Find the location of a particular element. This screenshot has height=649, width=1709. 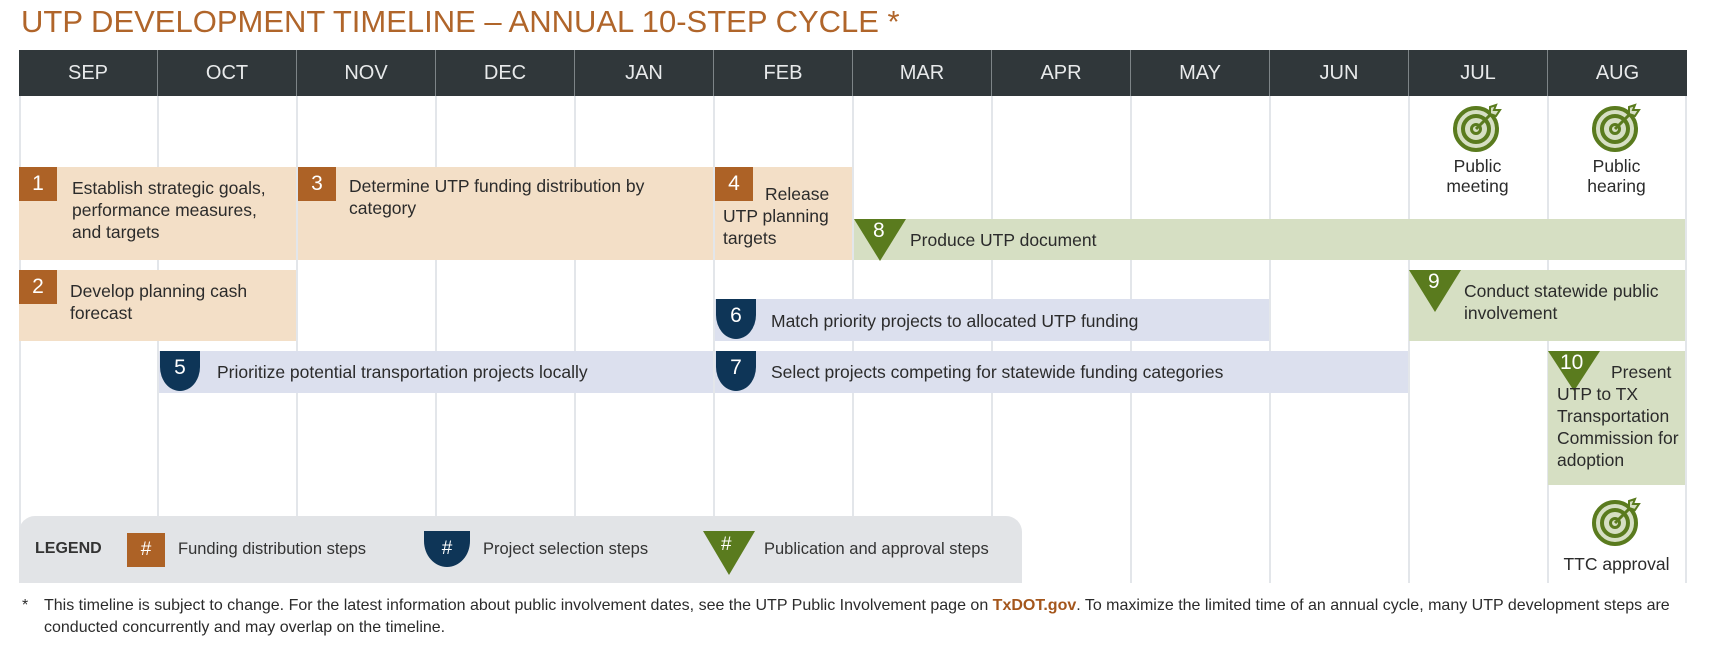

step-2-label: Develop planning cash forecast is located at coordinates (159, 302).